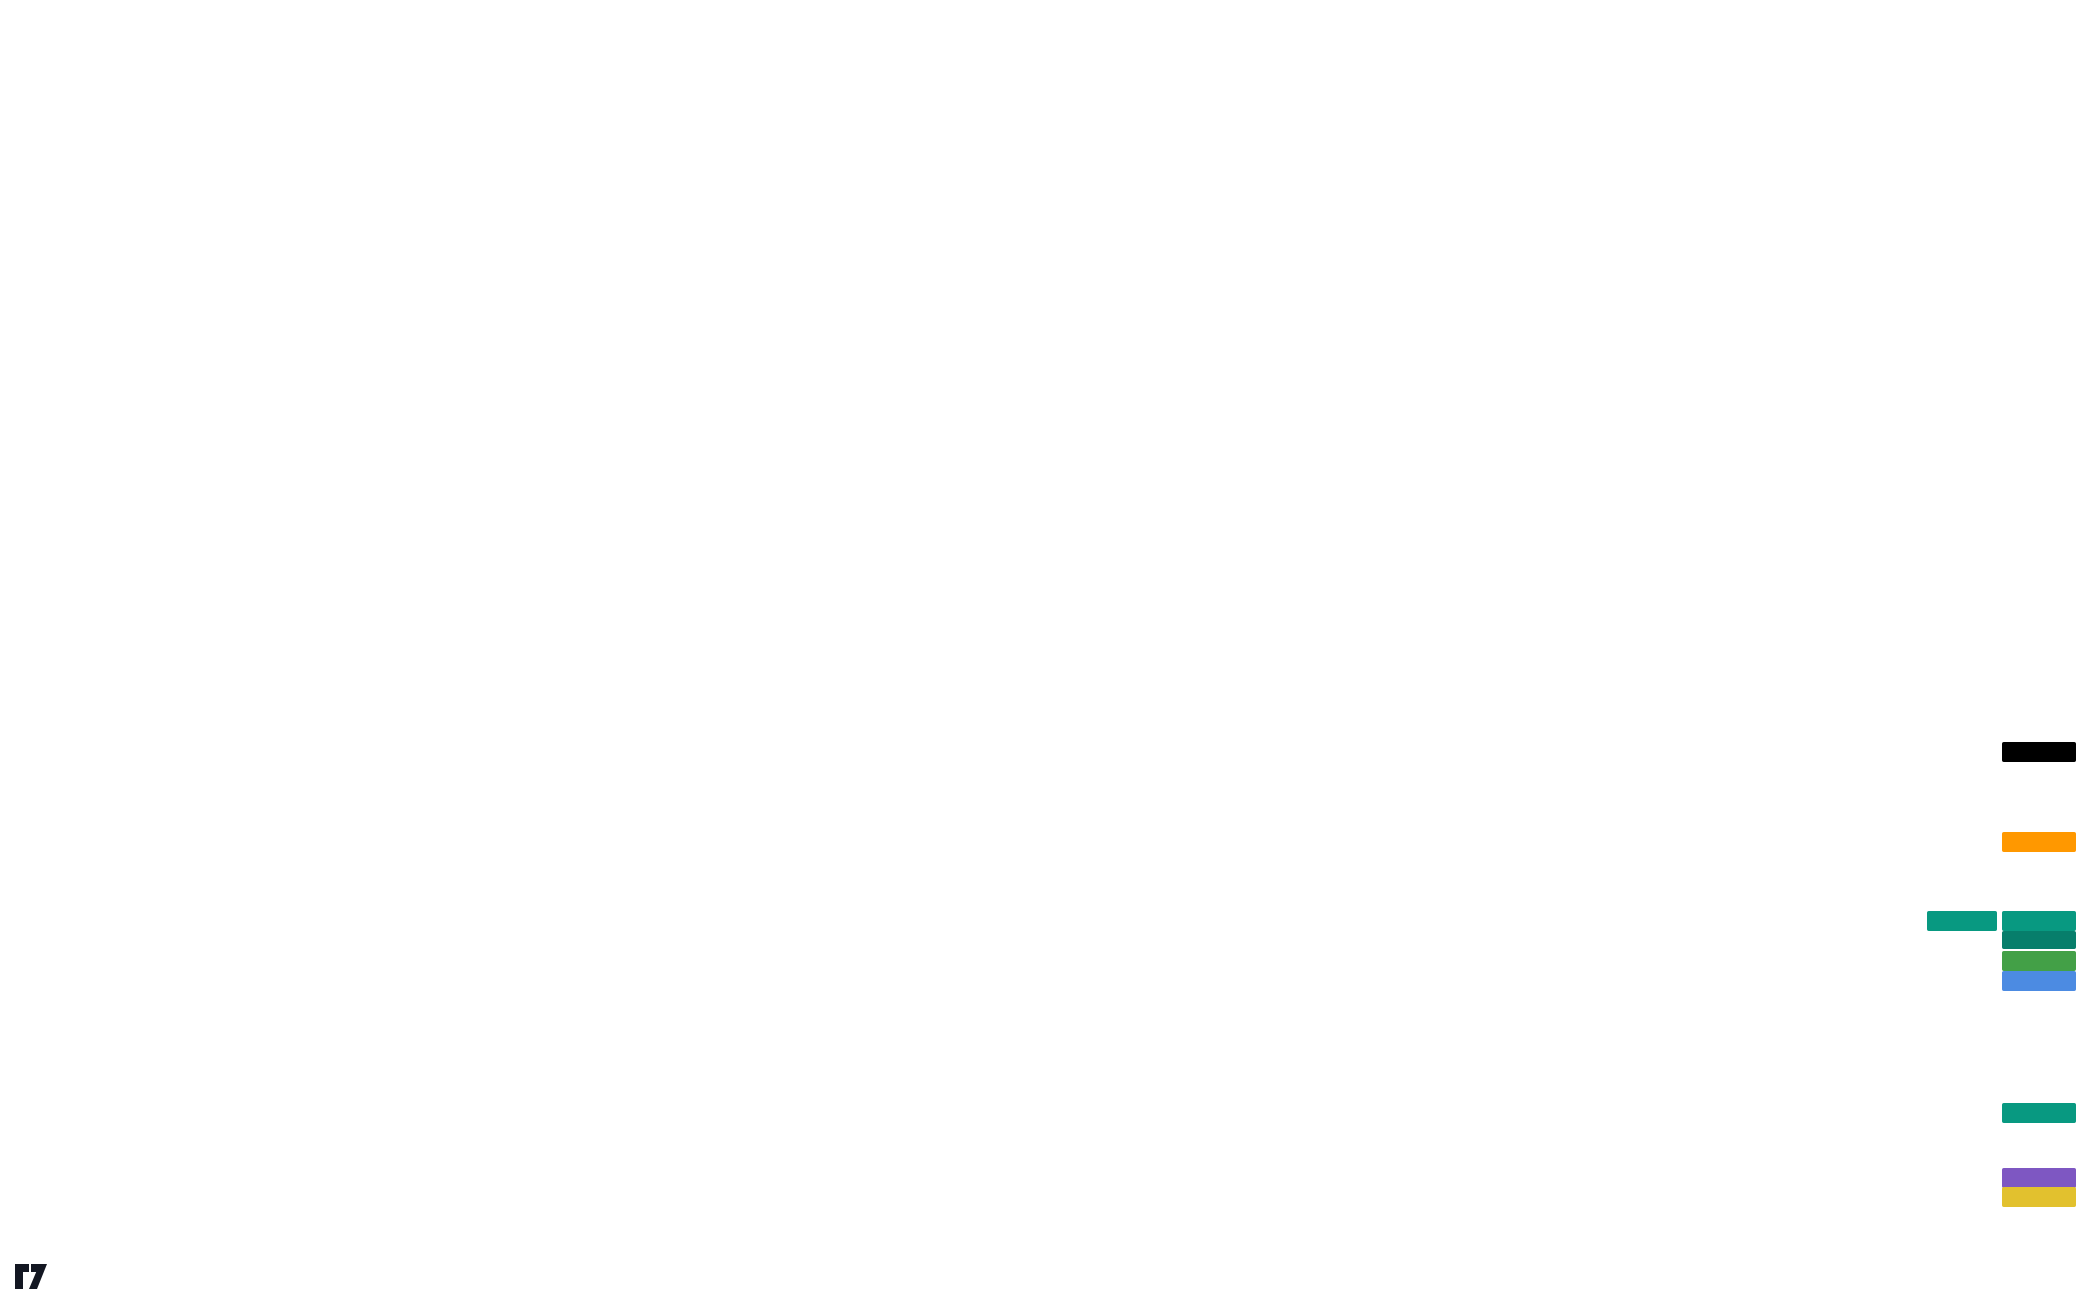 The image size is (2078, 1311). I want to click on ma200-price-badge, so click(2039, 752).